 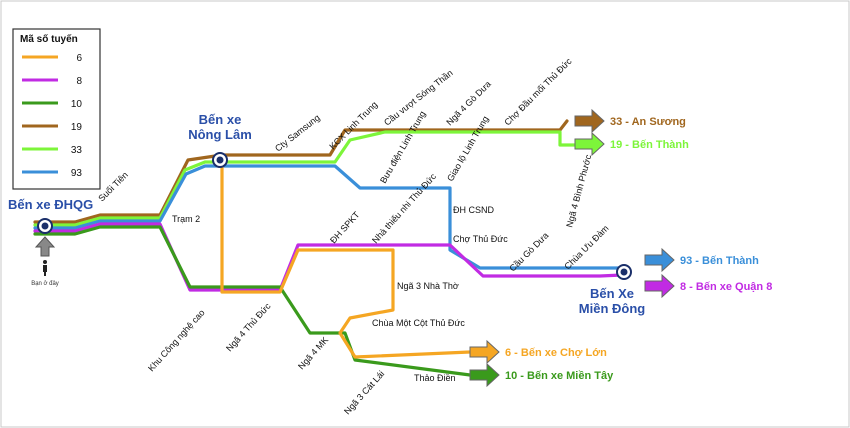 What do you see at coordinates (45, 283) in the screenshot?
I see `you-are-here-label: Bạn ở đây` at bounding box center [45, 283].